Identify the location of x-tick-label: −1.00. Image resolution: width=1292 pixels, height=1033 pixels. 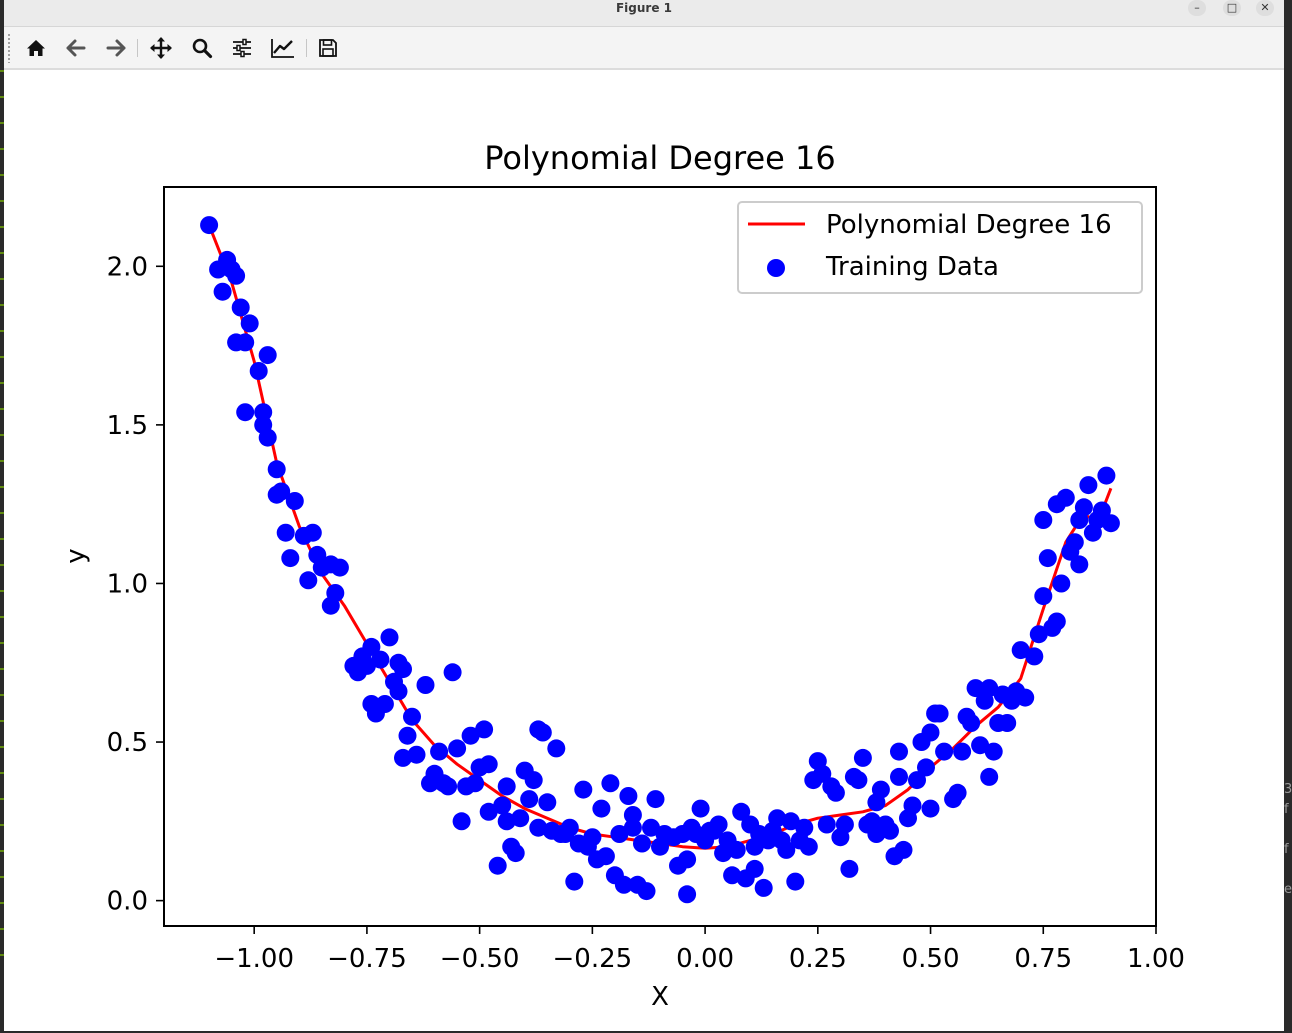
(254, 959).